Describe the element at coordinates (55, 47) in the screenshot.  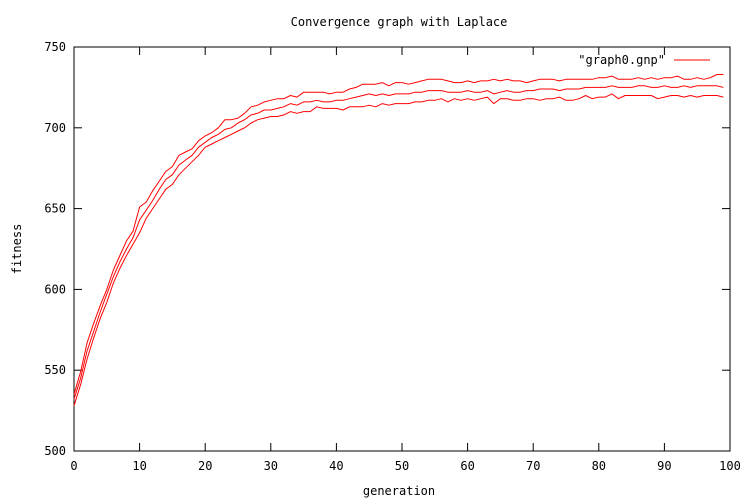
I see `y-tick-label: 750` at that location.